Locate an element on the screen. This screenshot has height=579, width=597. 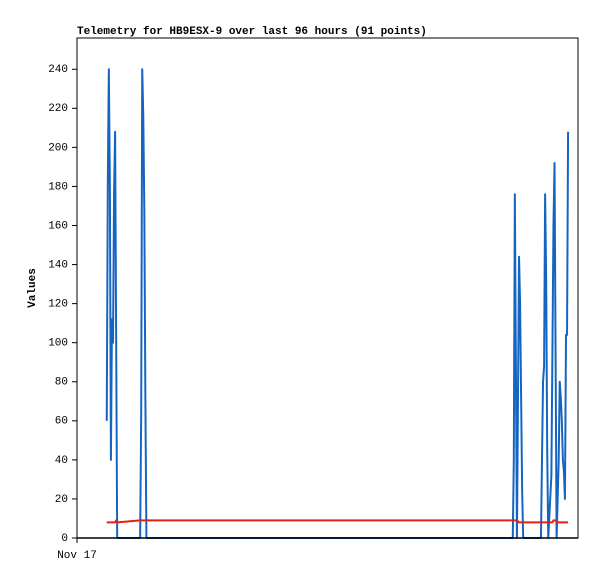
y-tick-label: 160 is located at coordinates (58, 226).